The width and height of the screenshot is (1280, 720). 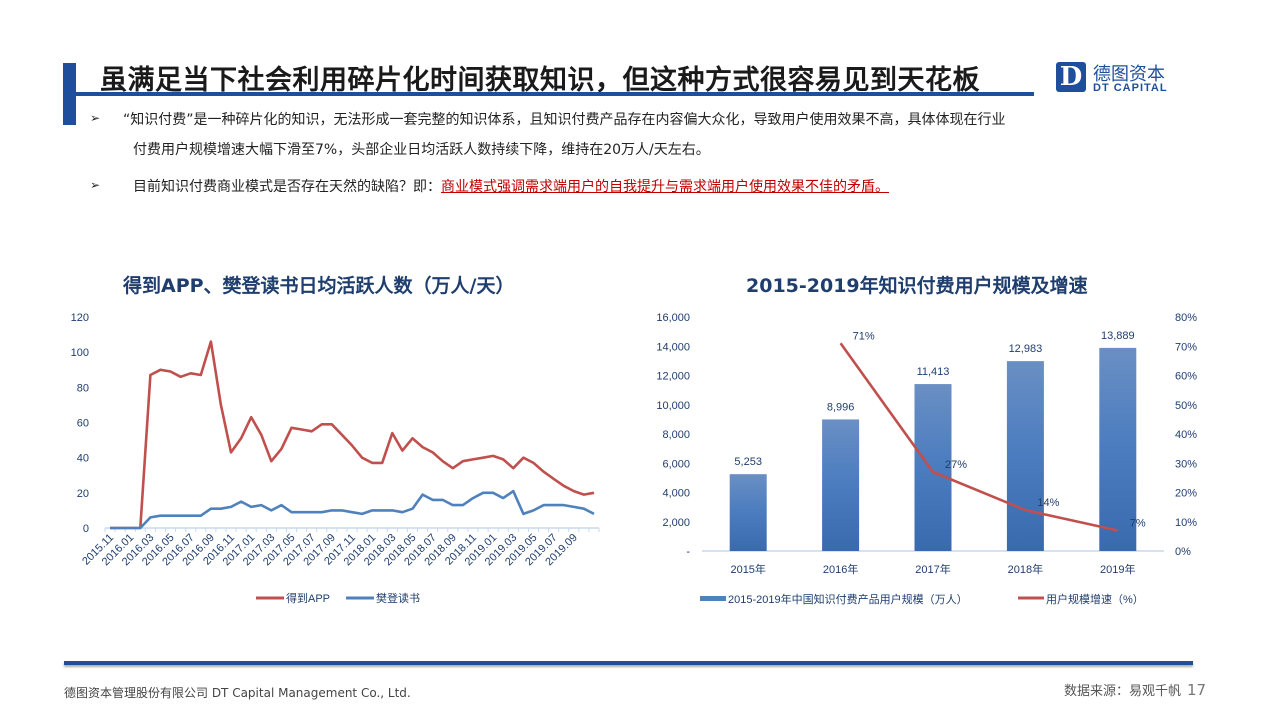 What do you see at coordinates (956, 465) in the screenshot?
I see `line-data-label: 27%` at bounding box center [956, 465].